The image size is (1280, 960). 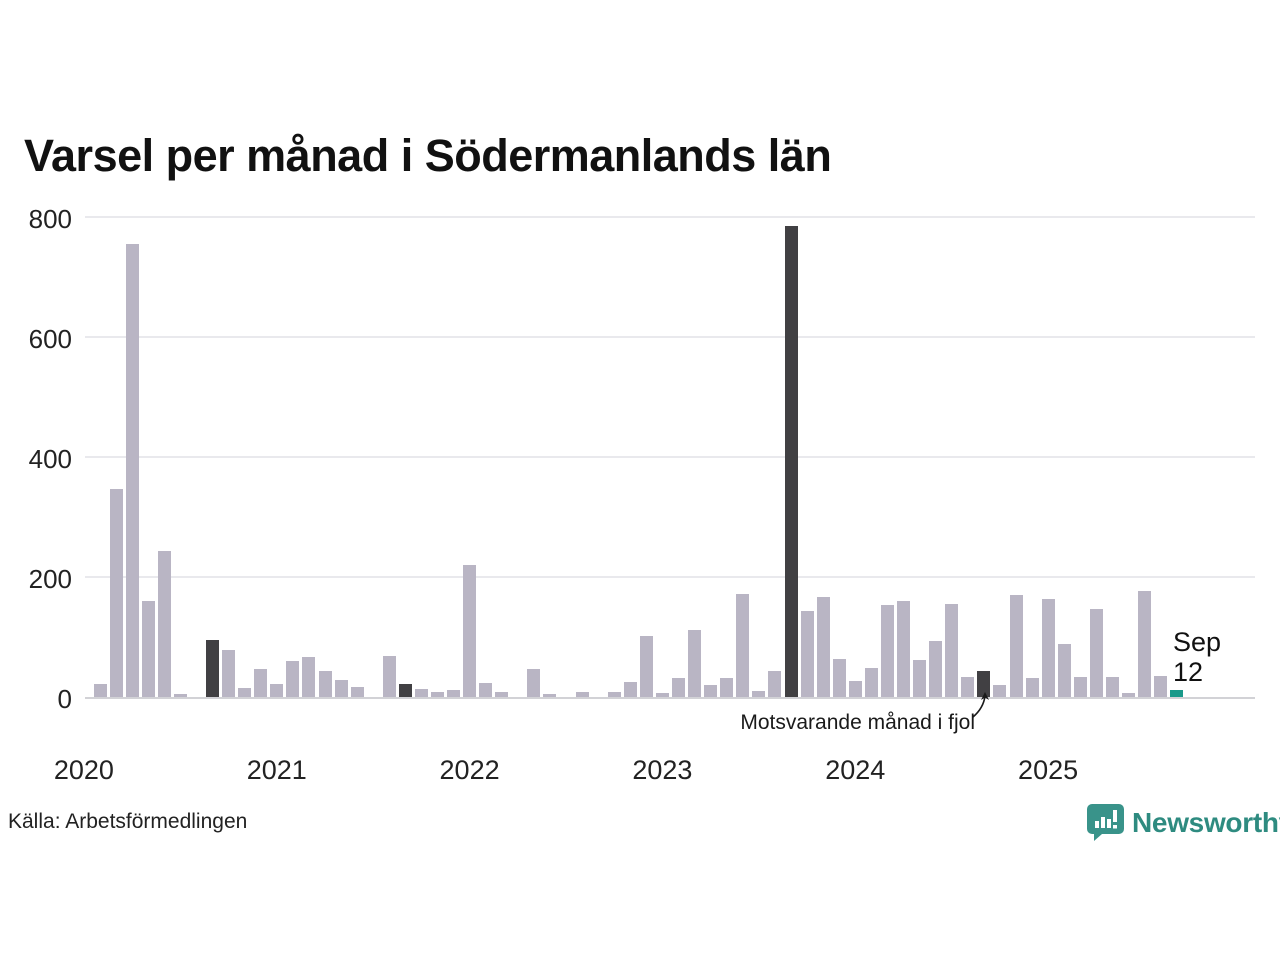 I want to click on current-bar-label-month: Sep, so click(x=1197, y=642).